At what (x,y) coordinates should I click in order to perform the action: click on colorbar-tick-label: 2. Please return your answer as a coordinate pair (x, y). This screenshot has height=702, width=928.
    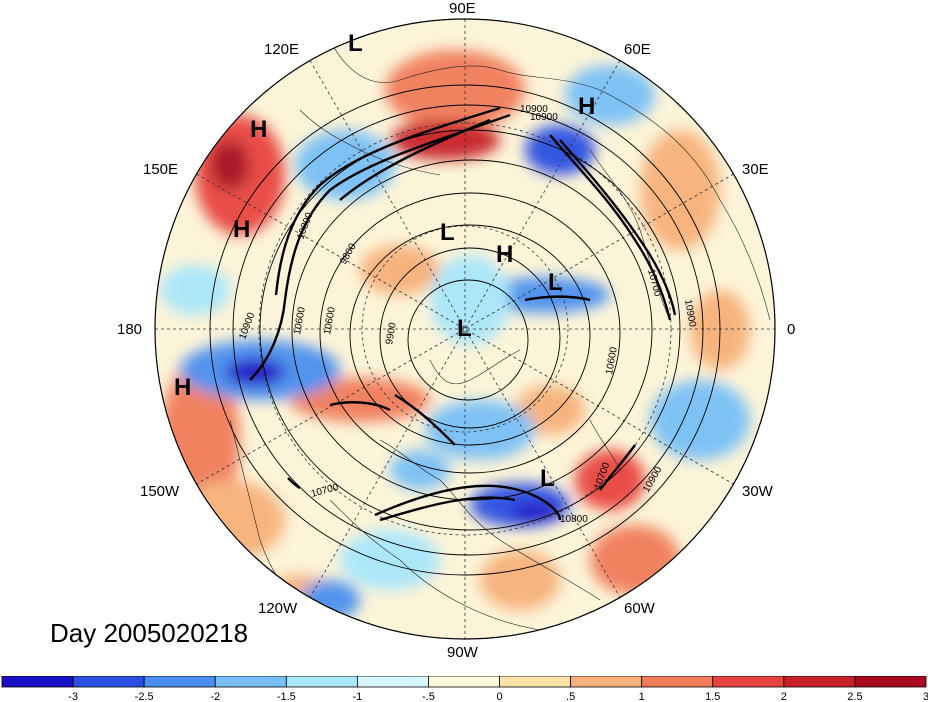
    Looking at the image, I should click on (784, 696).